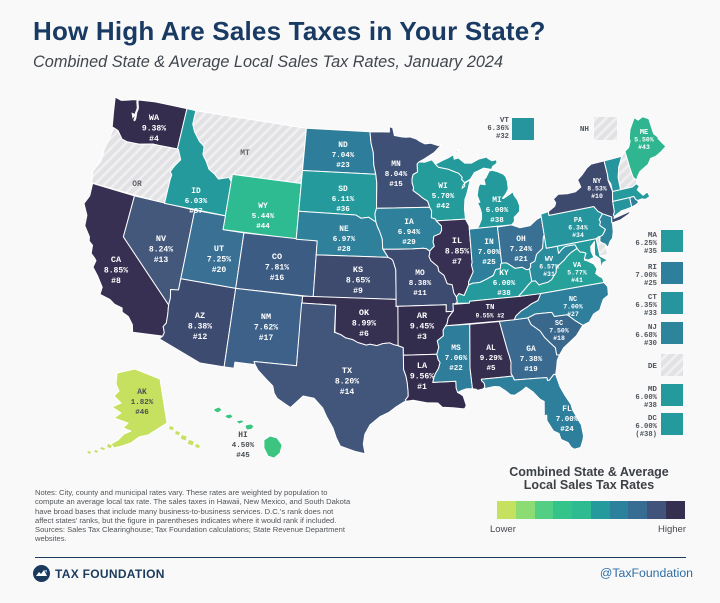 This screenshot has width=720, height=603. What do you see at coordinates (161, 260) in the screenshot?
I see `svg-text: #13` at bounding box center [161, 260].